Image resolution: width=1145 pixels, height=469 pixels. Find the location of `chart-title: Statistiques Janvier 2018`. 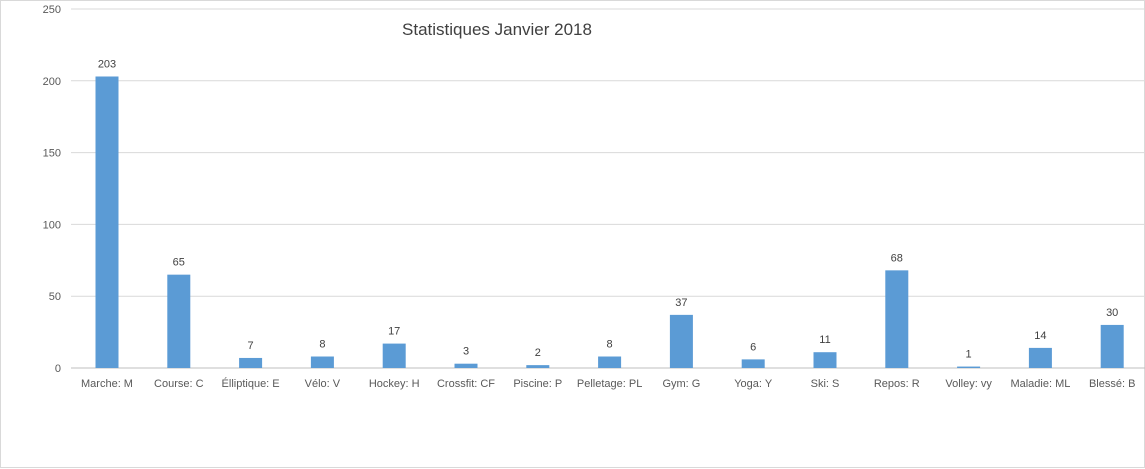

chart-title: Statistiques Janvier 2018 is located at coordinates (497, 29).